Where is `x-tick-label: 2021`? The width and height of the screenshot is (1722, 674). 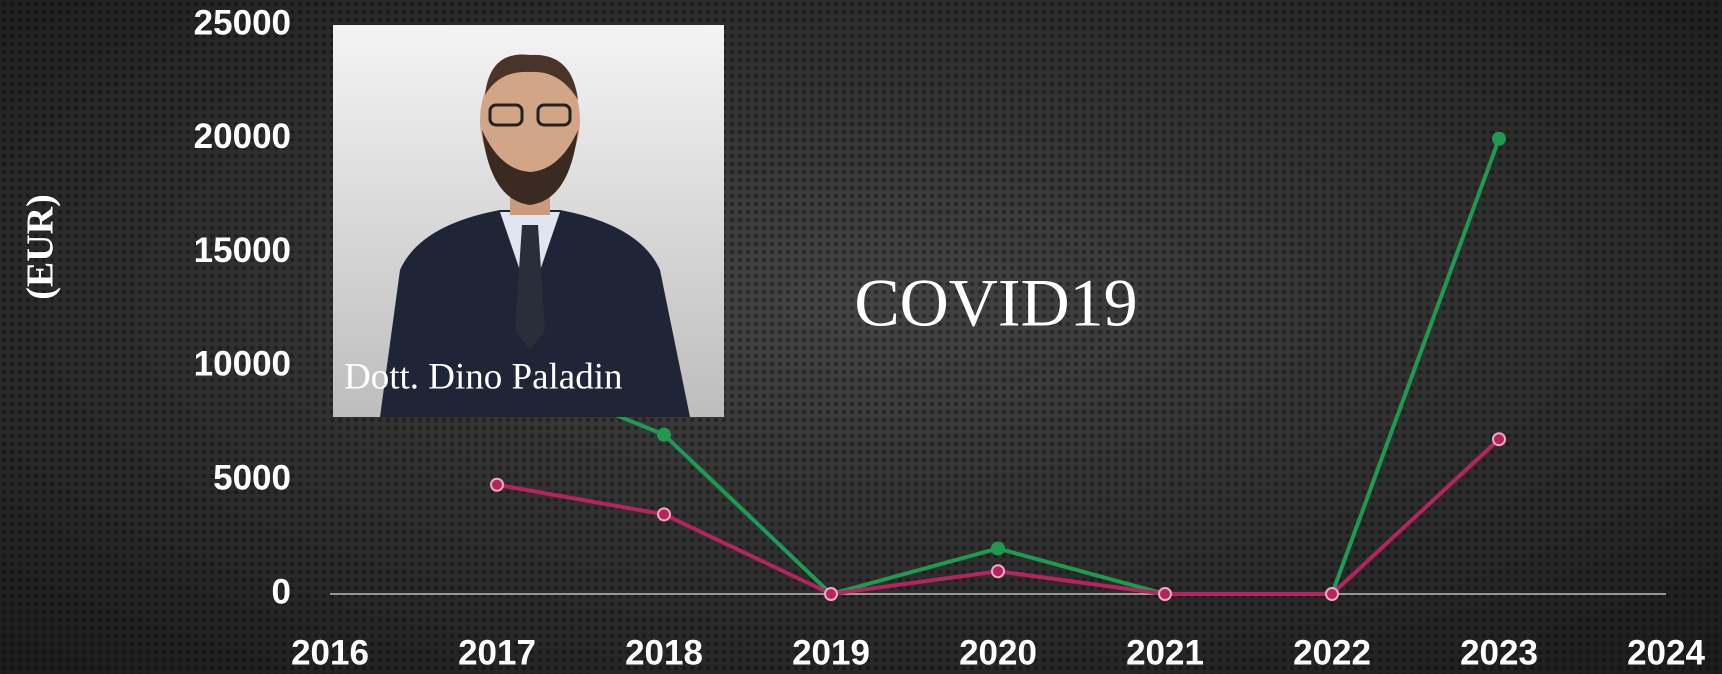 x-tick-label: 2021 is located at coordinates (1165, 652).